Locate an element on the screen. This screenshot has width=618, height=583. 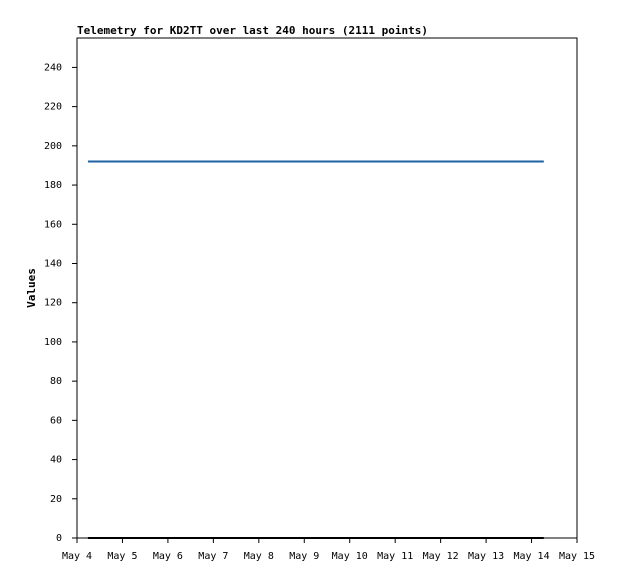
y-tick-label: 120 is located at coordinates (53, 303).